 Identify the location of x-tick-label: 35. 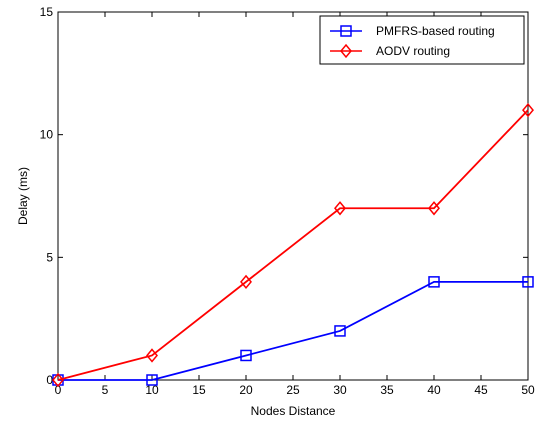
(387, 390).